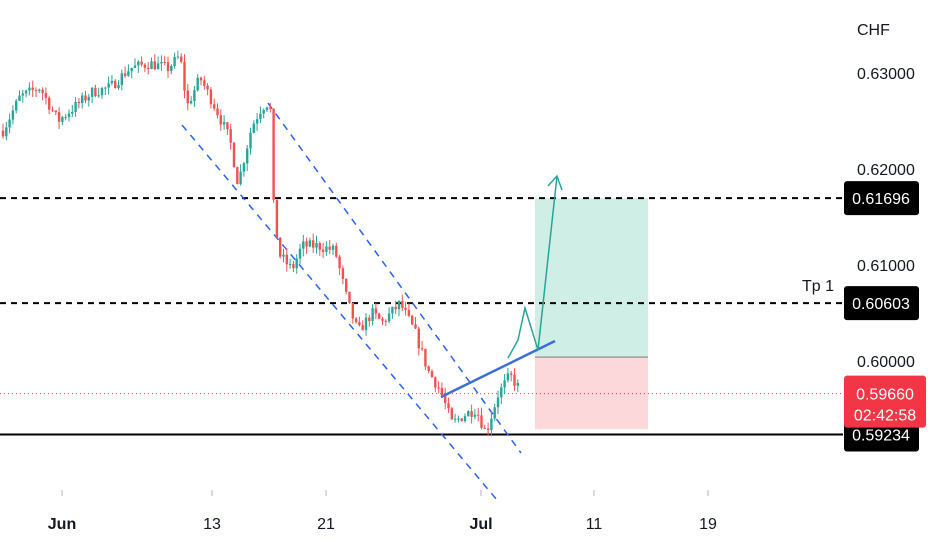 The image size is (932, 550). What do you see at coordinates (480, 524) in the screenshot?
I see `time-tick-label: Jul` at bounding box center [480, 524].